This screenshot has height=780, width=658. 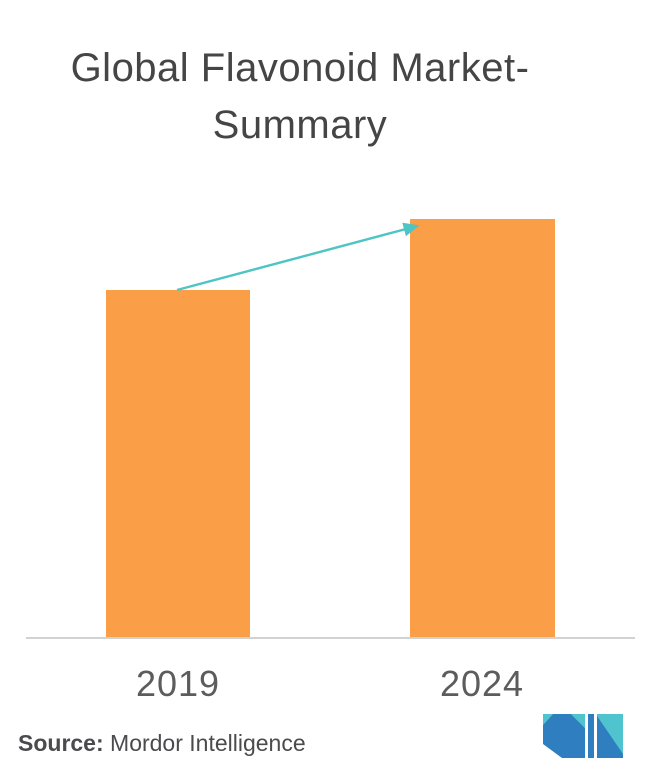 What do you see at coordinates (583, 736) in the screenshot?
I see `mordor-intelligence-logo` at bounding box center [583, 736].